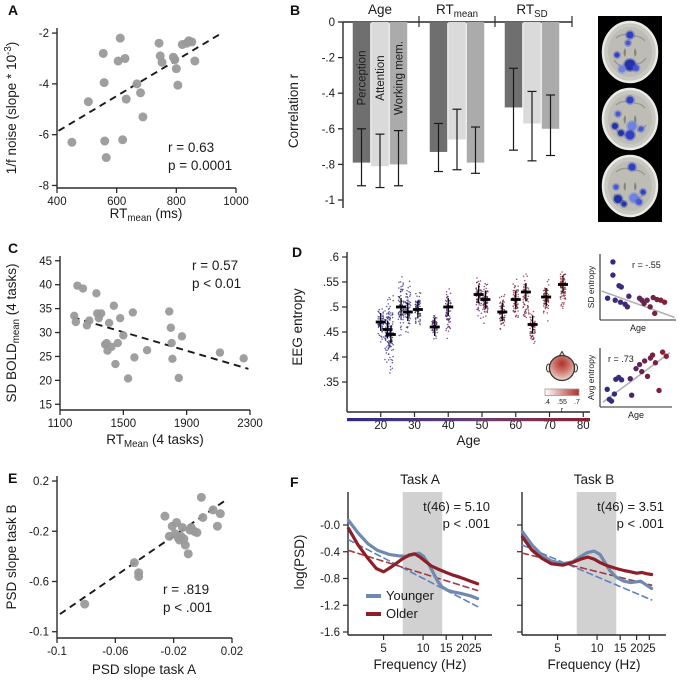  What do you see at coordinates (381, 77) in the screenshot?
I see `svg-text: Attention` at bounding box center [381, 77].